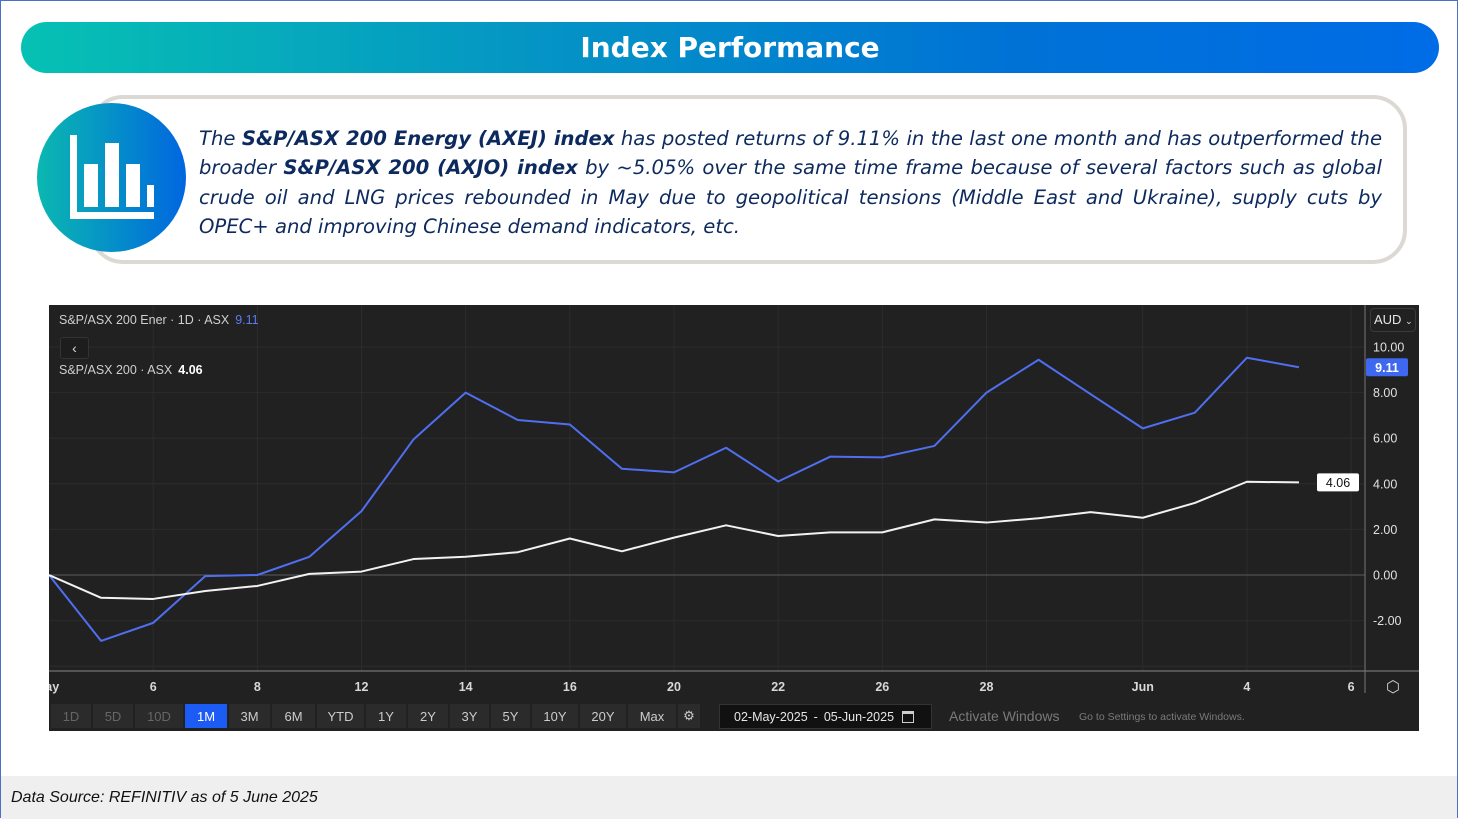 The image size is (1458, 819). I want to click on range-button-5y: 5Y, so click(510, 716).